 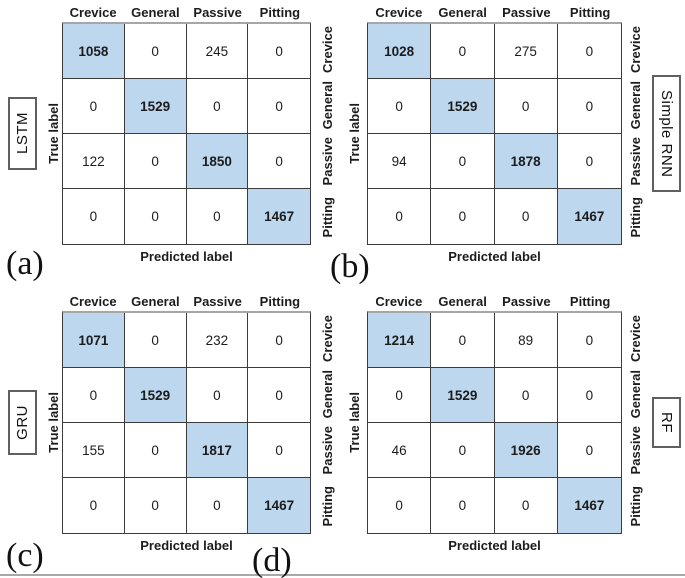 I want to click on matrix-cell: 1850, so click(x=217, y=161).